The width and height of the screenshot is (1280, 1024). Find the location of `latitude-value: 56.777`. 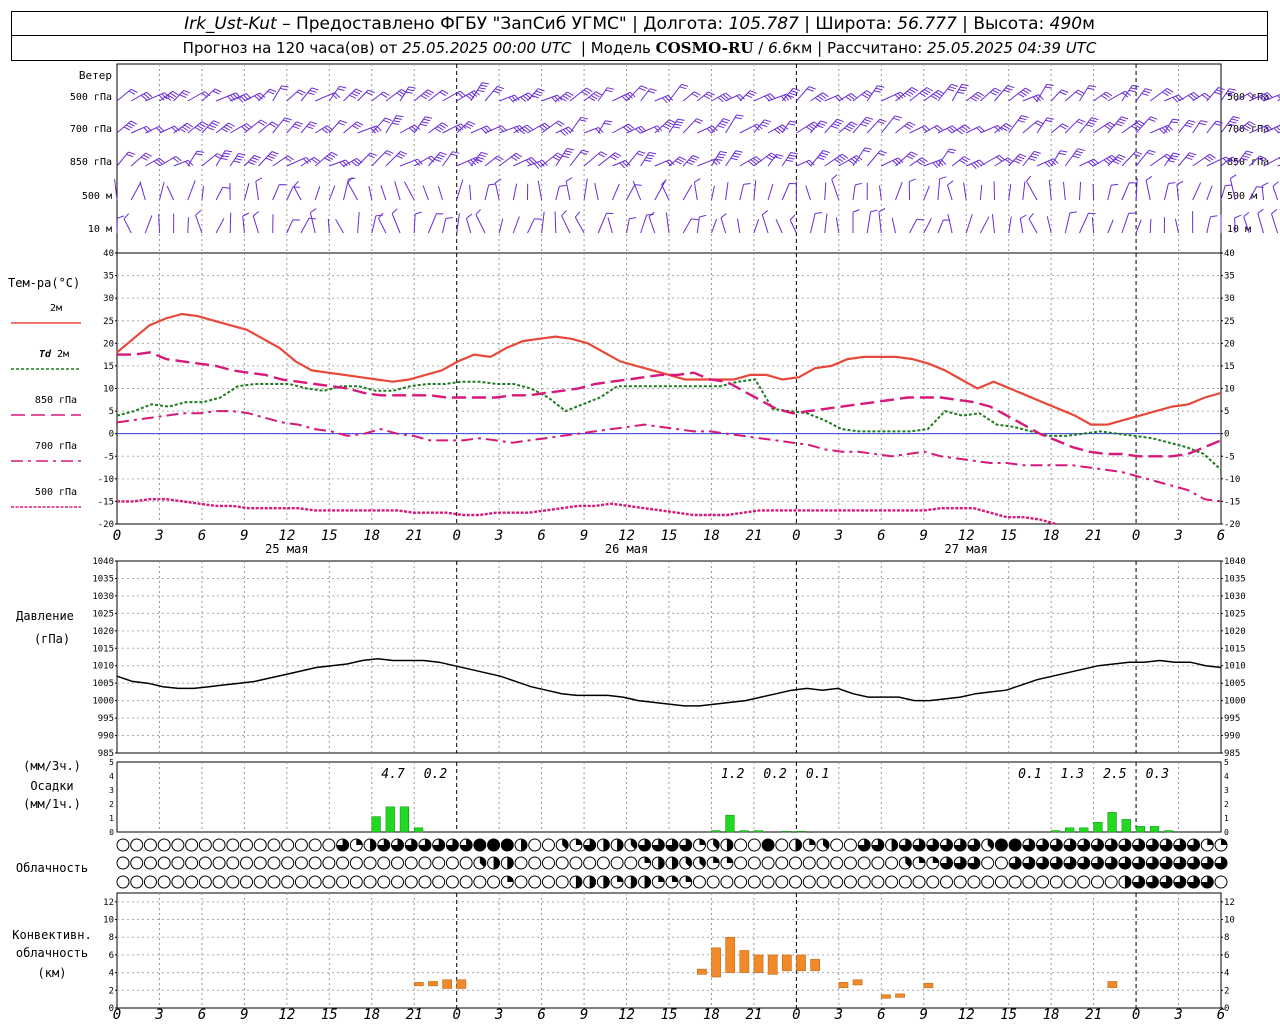

latitude-value: 56.777 is located at coordinates (927, 23).